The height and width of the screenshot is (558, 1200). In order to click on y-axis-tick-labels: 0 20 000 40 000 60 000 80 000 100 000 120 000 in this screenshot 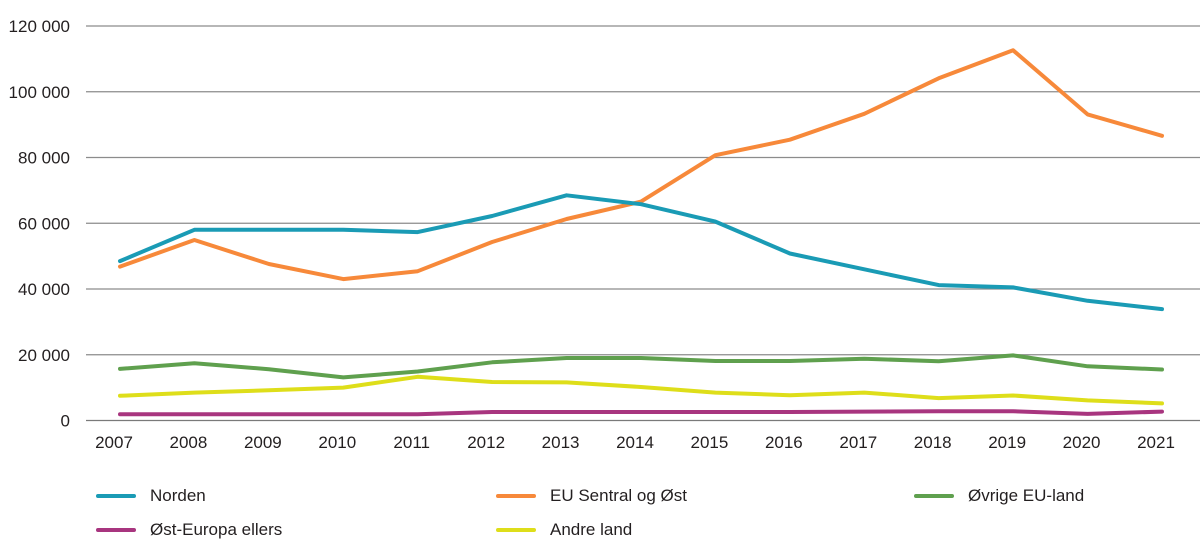, I will do `click(39, 224)`.